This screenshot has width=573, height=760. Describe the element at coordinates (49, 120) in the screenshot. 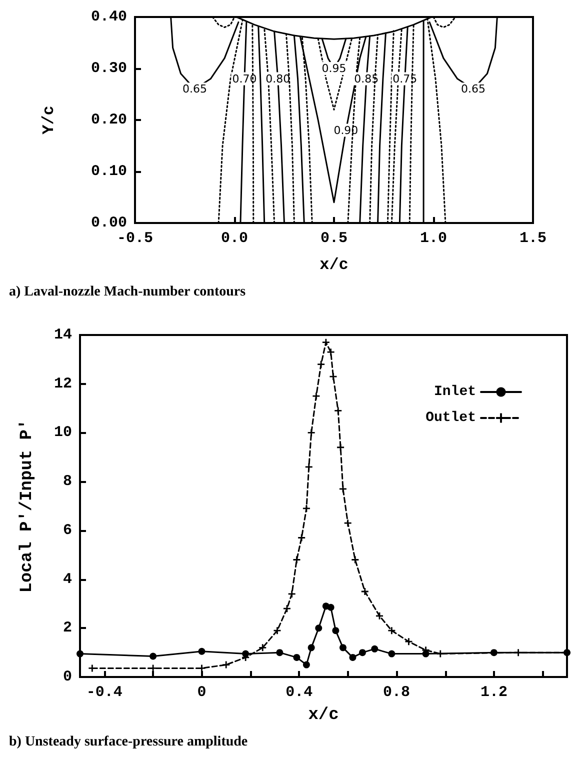

I see `y-axis-title: Y/c` at that location.